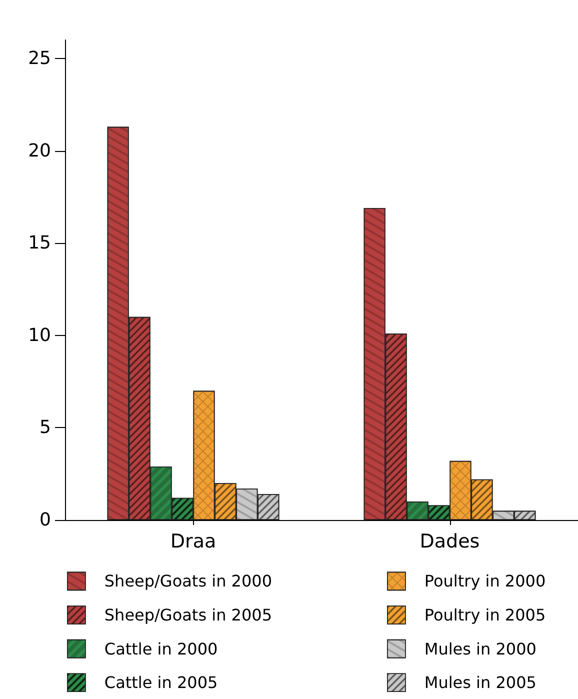 The width and height of the screenshot is (578, 699). What do you see at coordinates (45, 427) in the screenshot?
I see `y-tick-label: 5` at bounding box center [45, 427].